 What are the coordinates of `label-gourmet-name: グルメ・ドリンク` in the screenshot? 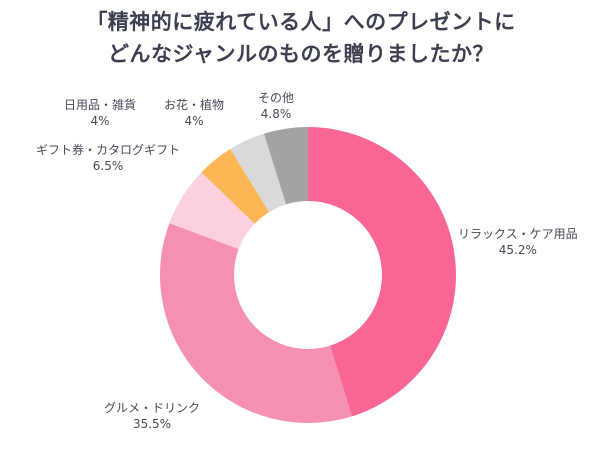 It's located at (152, 408).